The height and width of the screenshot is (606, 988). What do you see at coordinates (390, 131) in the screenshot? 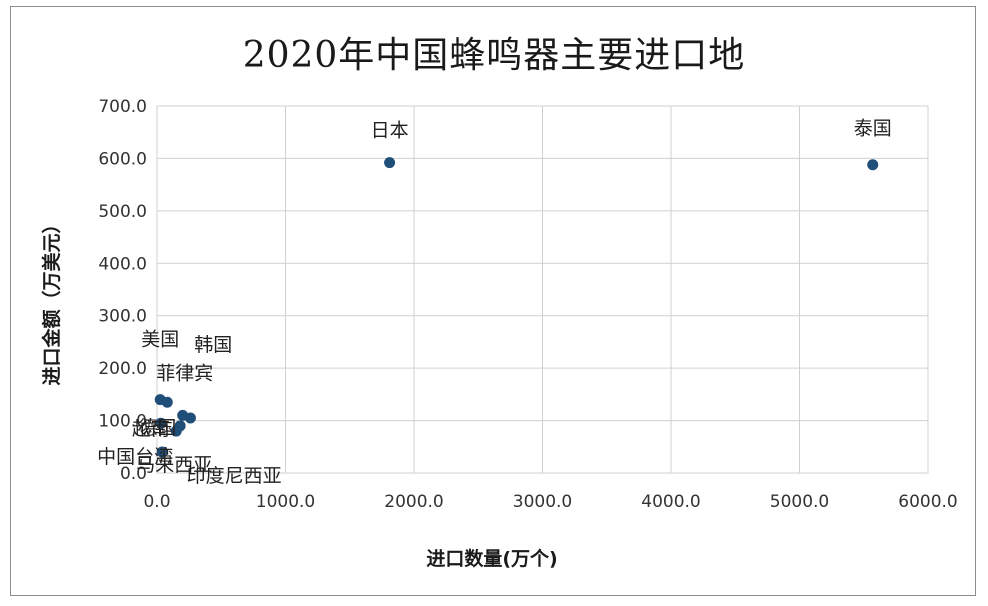
I see `point-label: 日本` at bounding box center [390, 131].